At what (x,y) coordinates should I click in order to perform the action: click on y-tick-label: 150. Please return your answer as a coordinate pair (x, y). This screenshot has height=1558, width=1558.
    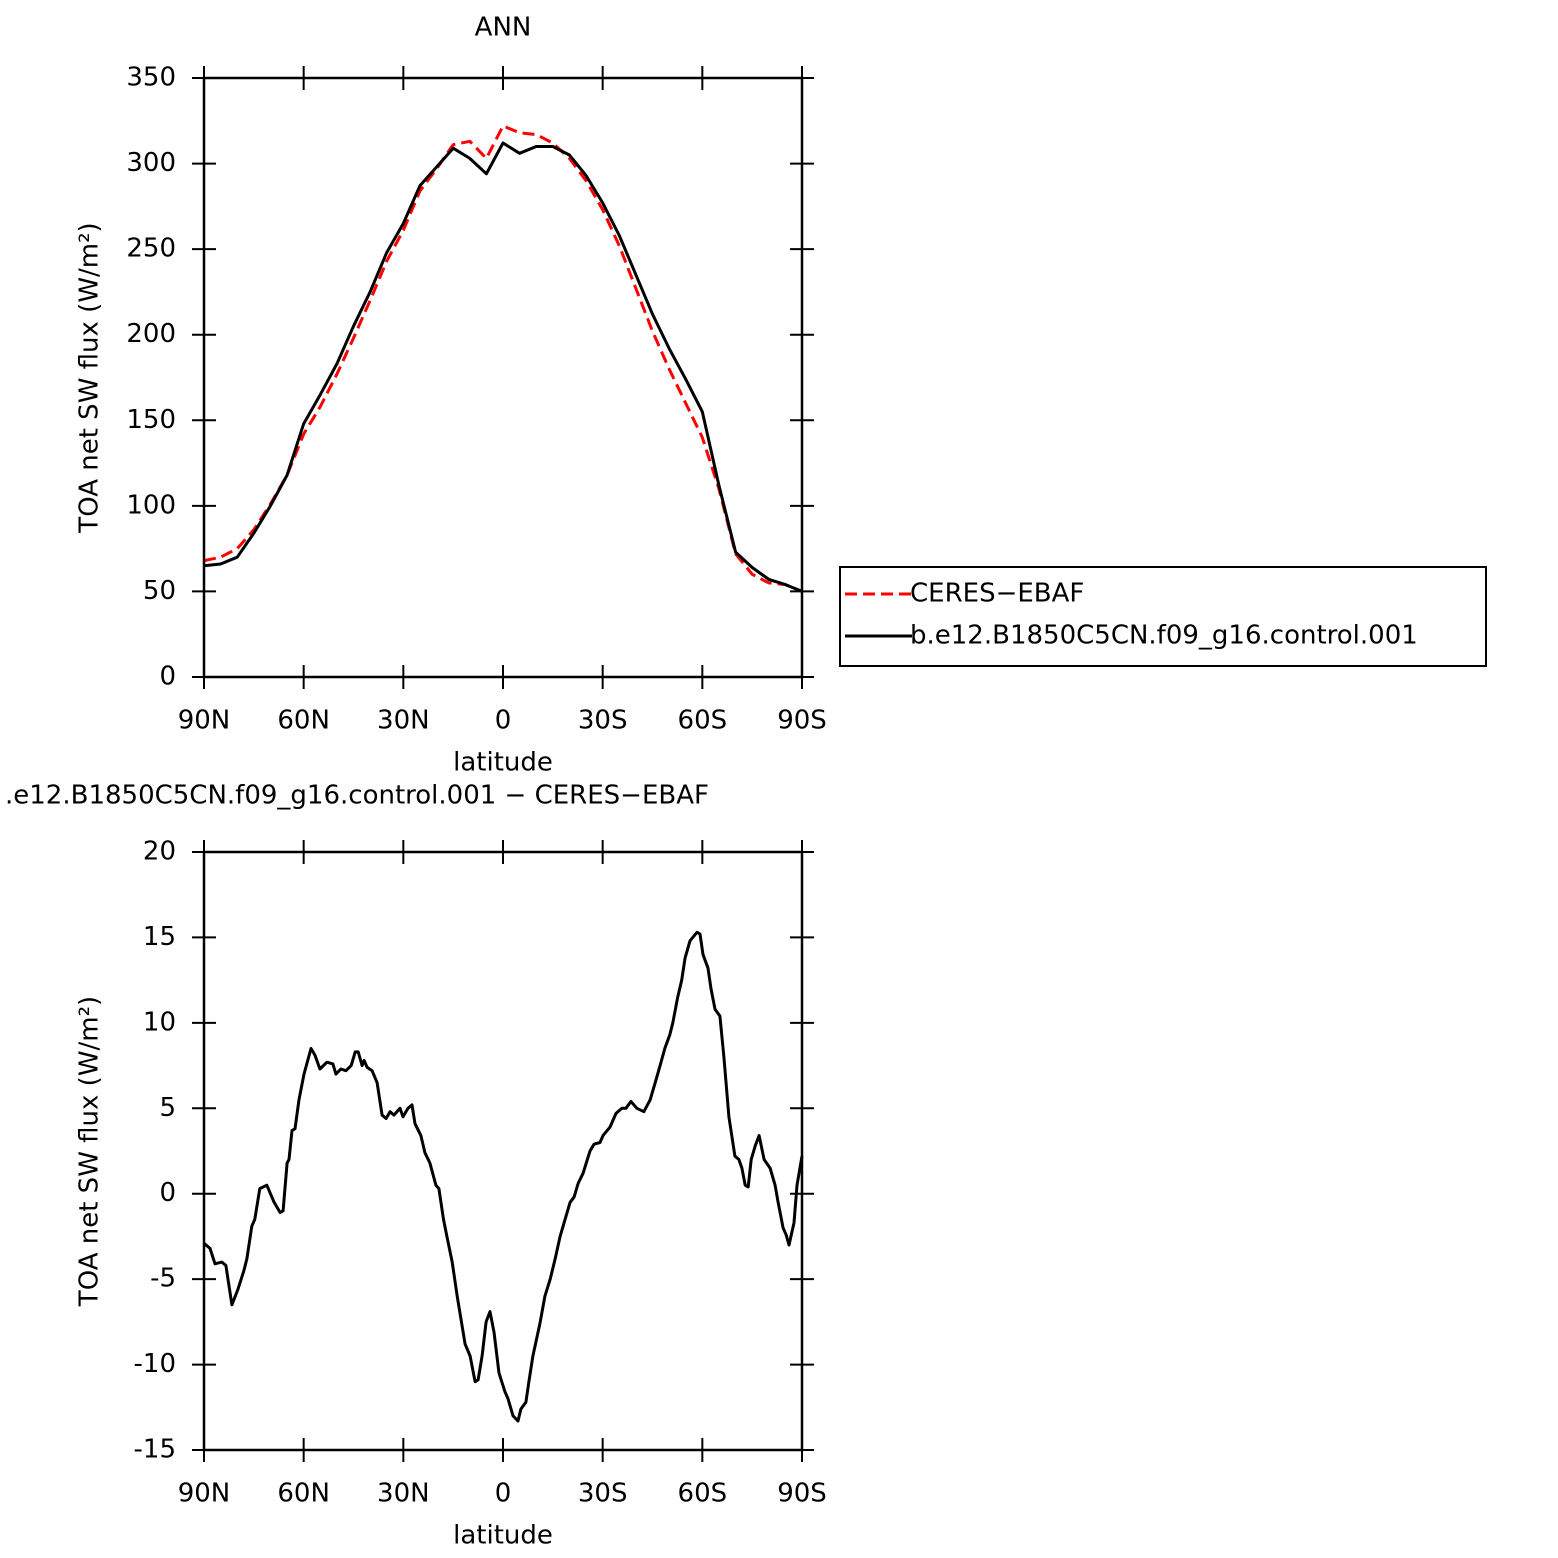
    Looking at the image, I should click on (151, 420).